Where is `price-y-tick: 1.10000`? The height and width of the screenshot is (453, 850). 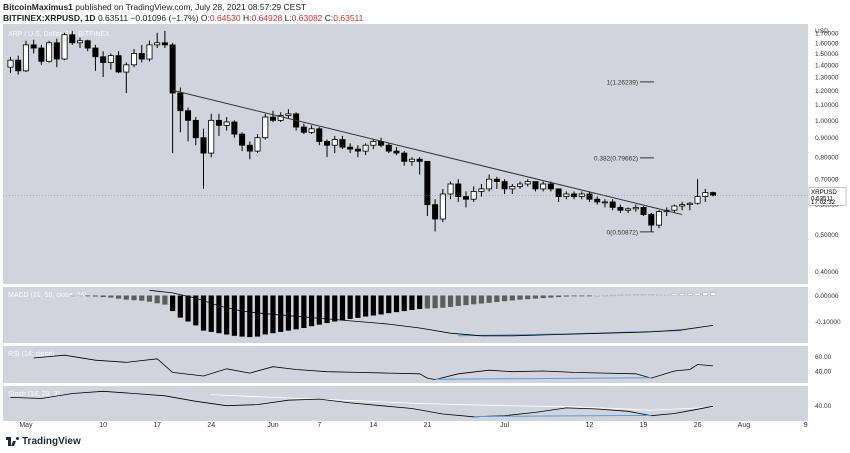
price-y-tick: 1.10000 is located at coordinates (827, 105).